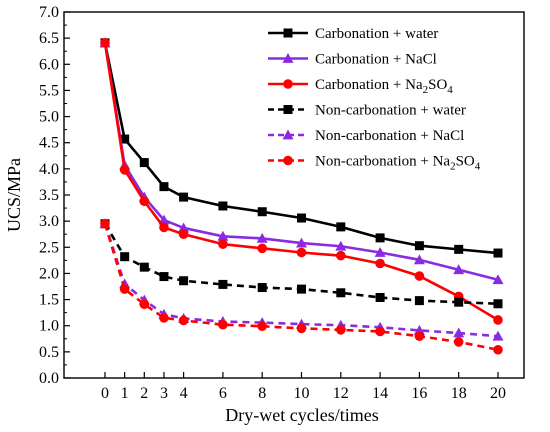 Image resolution: width=550 pixels, height=432 pixels. I want to click on legend-entry-1: Carbonation + water, so click(353, 34).